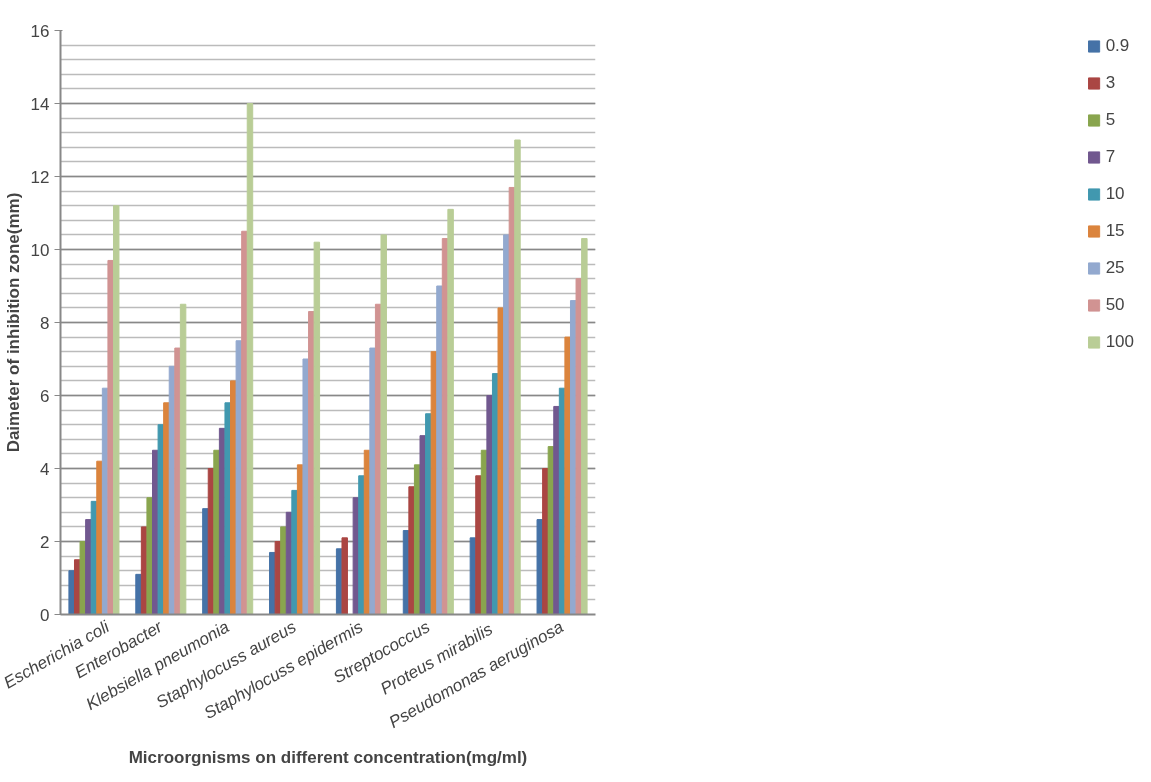 This screenshot has width=1151, height=782. Describe the element at coordinates (1111, 120) in the screenshot. I see `legend-label: 5` at that location.